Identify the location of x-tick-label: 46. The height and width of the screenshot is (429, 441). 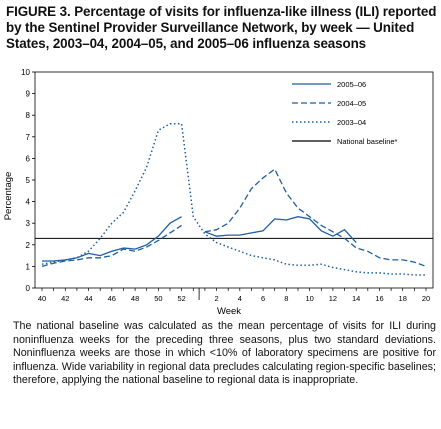
(112, 298).